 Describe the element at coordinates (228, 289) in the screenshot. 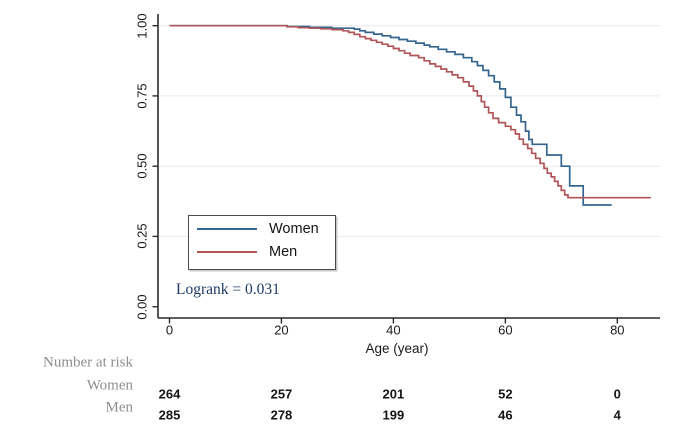

I see `logrank-annotation: Logrank = 0.031` at that location.